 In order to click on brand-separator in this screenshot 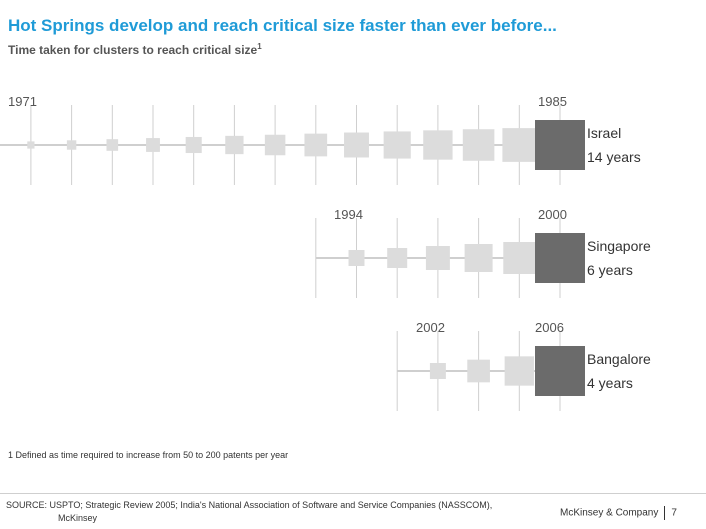, I will do `click(665, 513)`.